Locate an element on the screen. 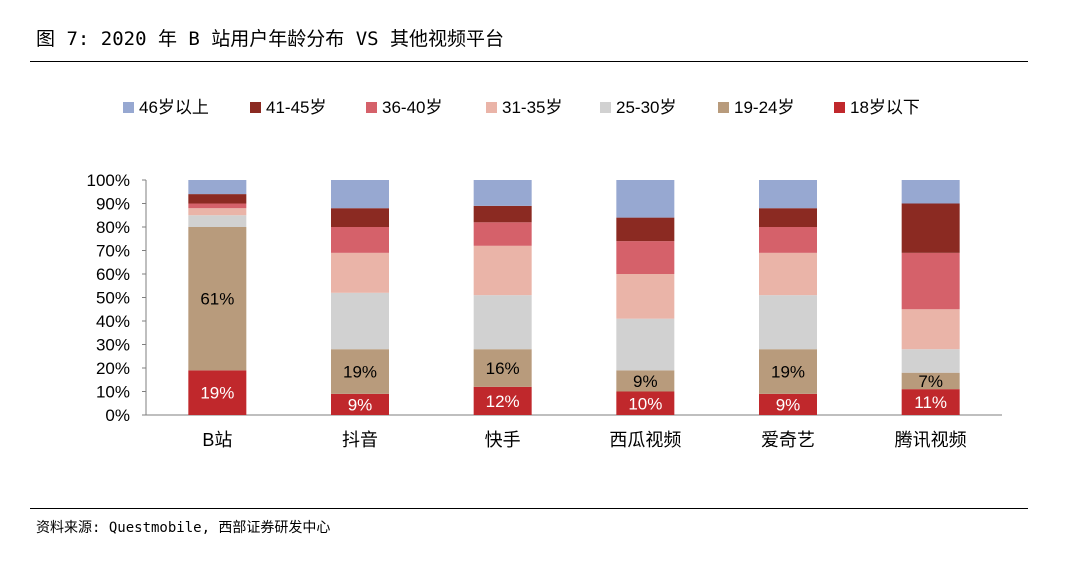 Image resolution: width=1080 pixels, height=565 pixels. legend-label: 18岁以下 is located at coordinates (885, 107).